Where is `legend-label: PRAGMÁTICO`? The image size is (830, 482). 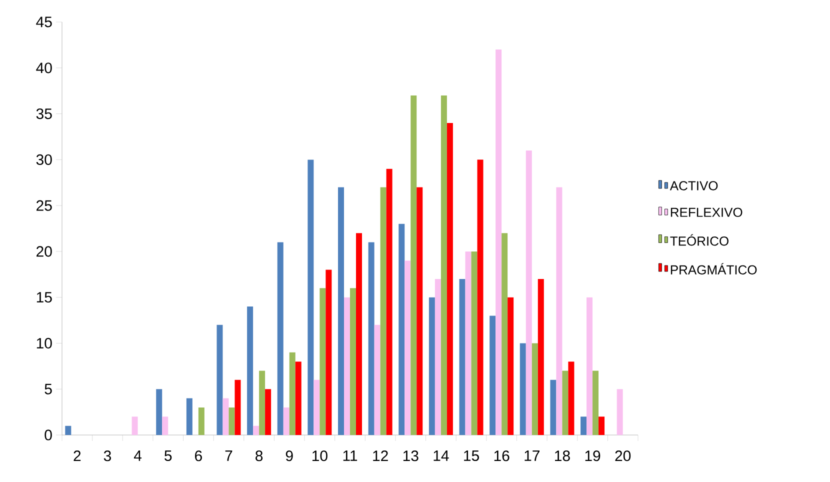
legend-label: PRAGMÁTICO is located at coordinates (713, 268).